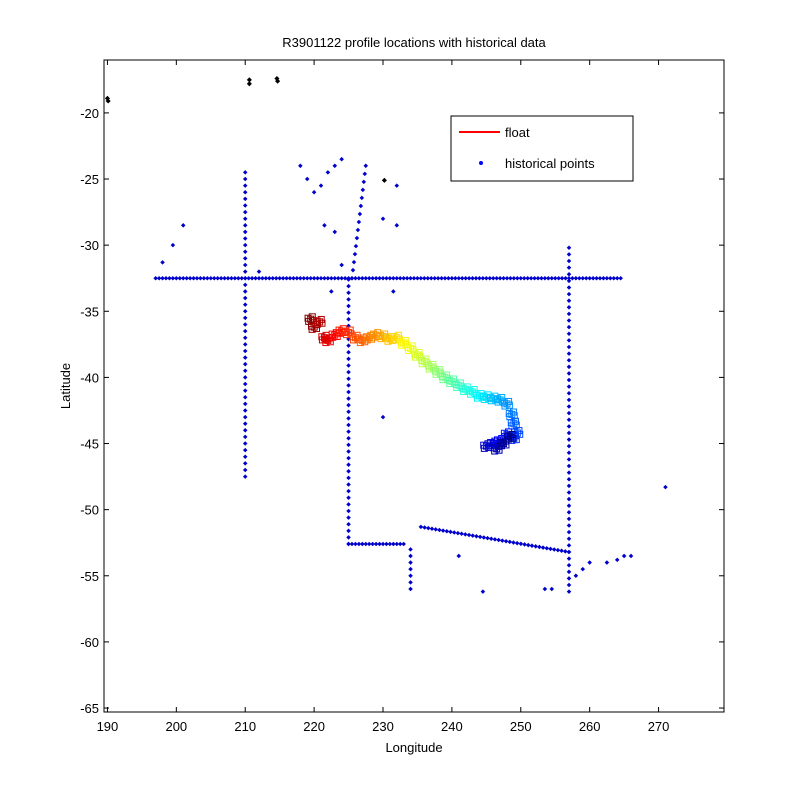  I want to click on y-tick-label: -45, so click(89, 444).